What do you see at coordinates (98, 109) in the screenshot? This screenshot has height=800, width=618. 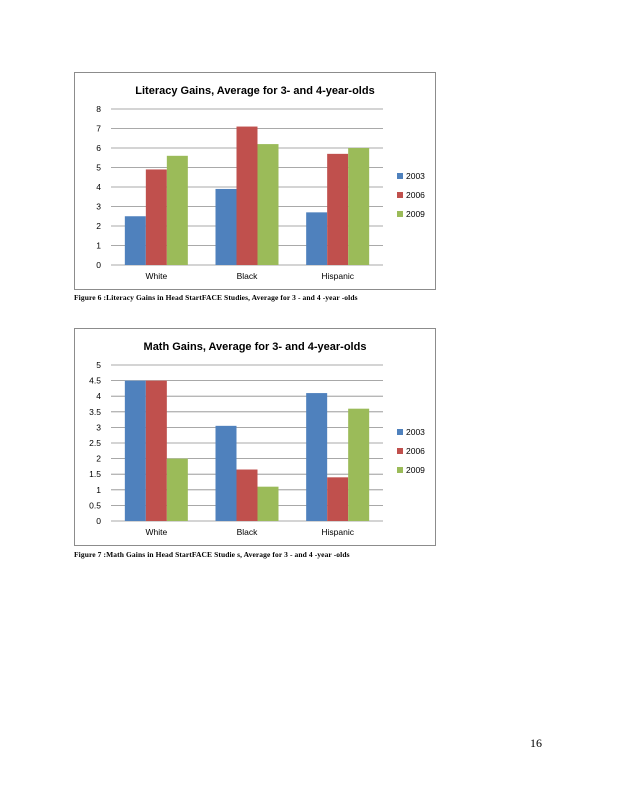 I see `y-tick-label: 8` at bounding box center [98, 109].